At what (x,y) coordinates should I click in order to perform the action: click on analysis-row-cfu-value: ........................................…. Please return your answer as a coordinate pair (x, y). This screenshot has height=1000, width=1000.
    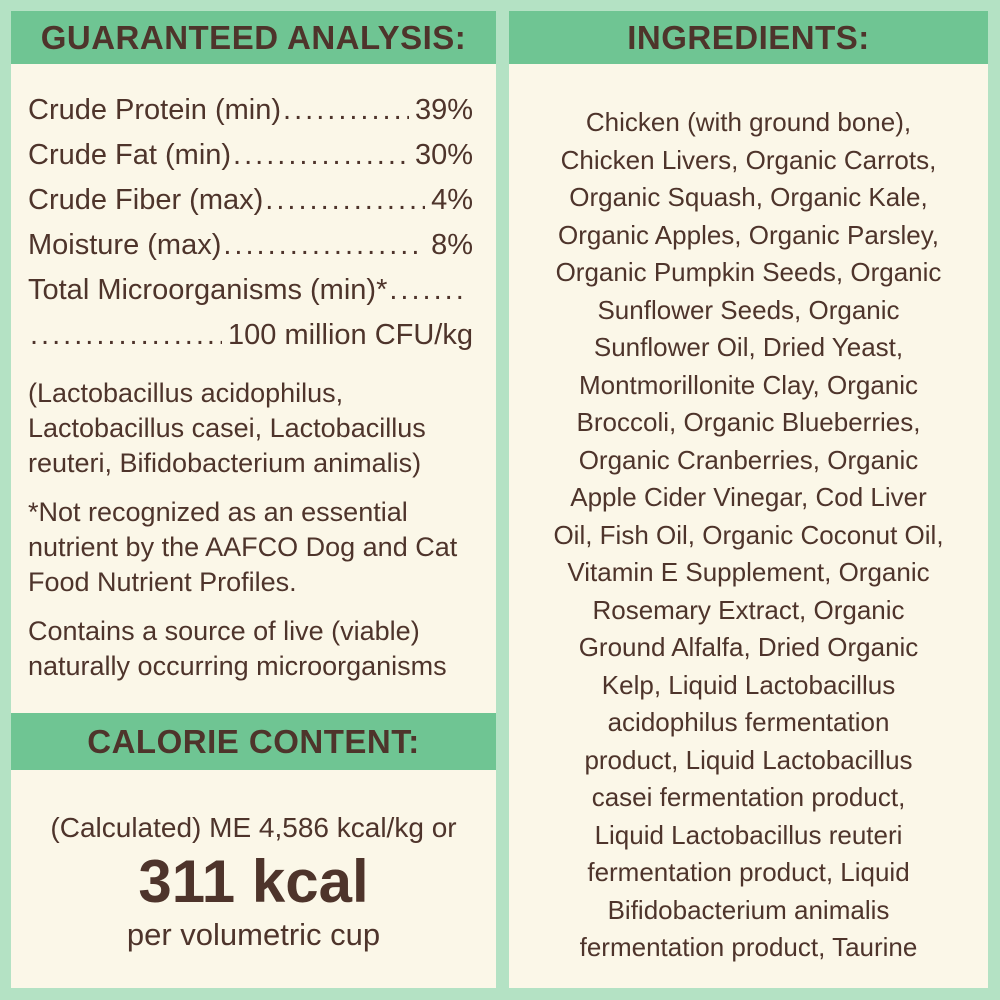
    Looking at the image, I should click on (250, 335).